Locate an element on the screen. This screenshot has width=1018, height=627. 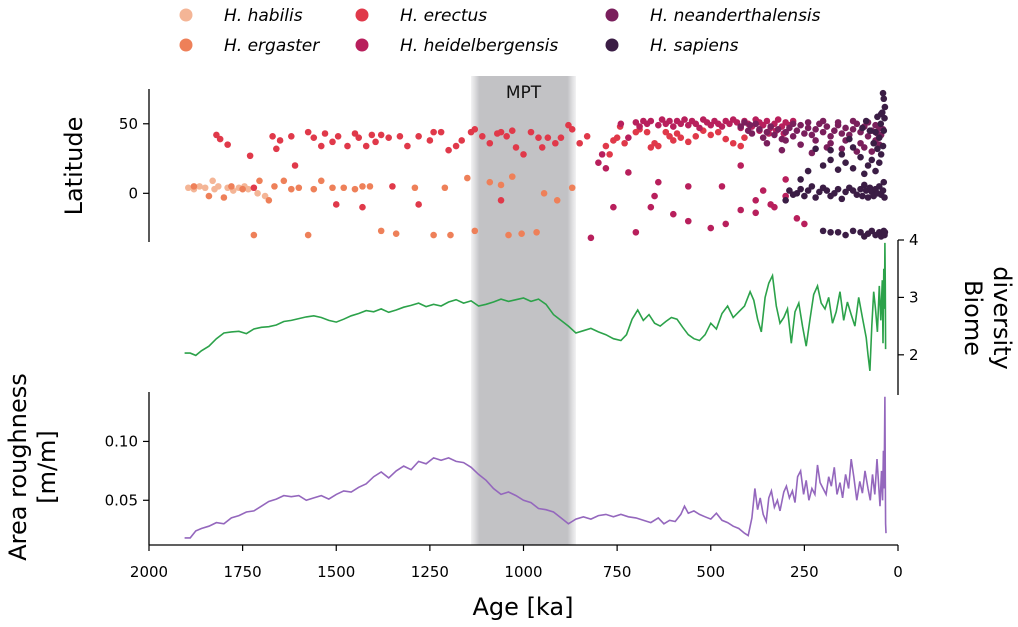
x-tick-label: 1250 is located at coordinates (430, 572).